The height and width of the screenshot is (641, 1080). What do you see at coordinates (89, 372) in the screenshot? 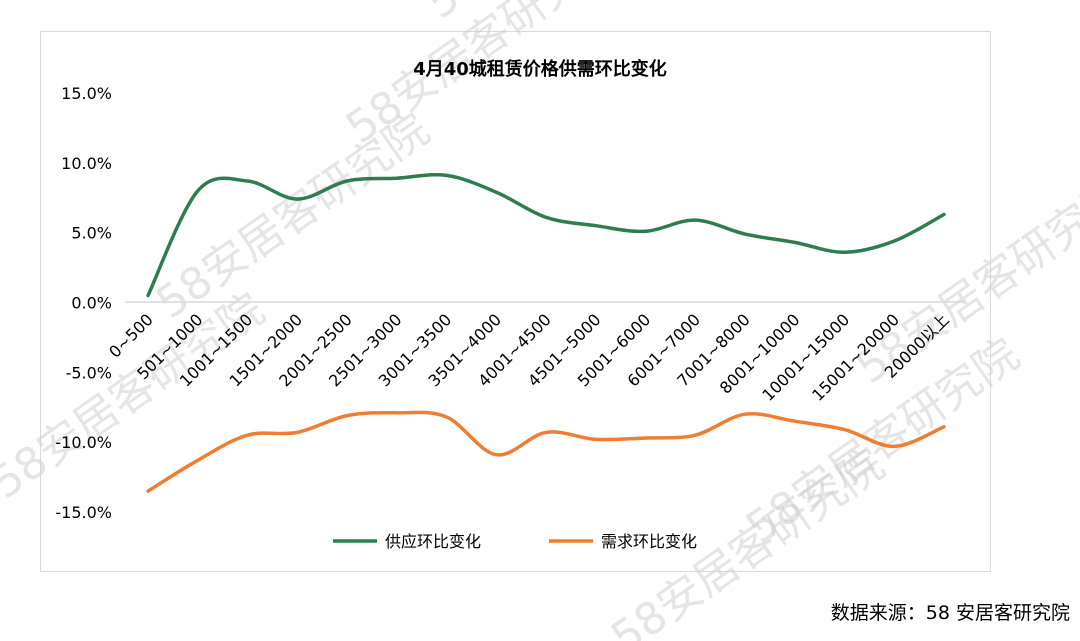
I see `y-tick-label: -5.0%` at bounding box center [89, 372].